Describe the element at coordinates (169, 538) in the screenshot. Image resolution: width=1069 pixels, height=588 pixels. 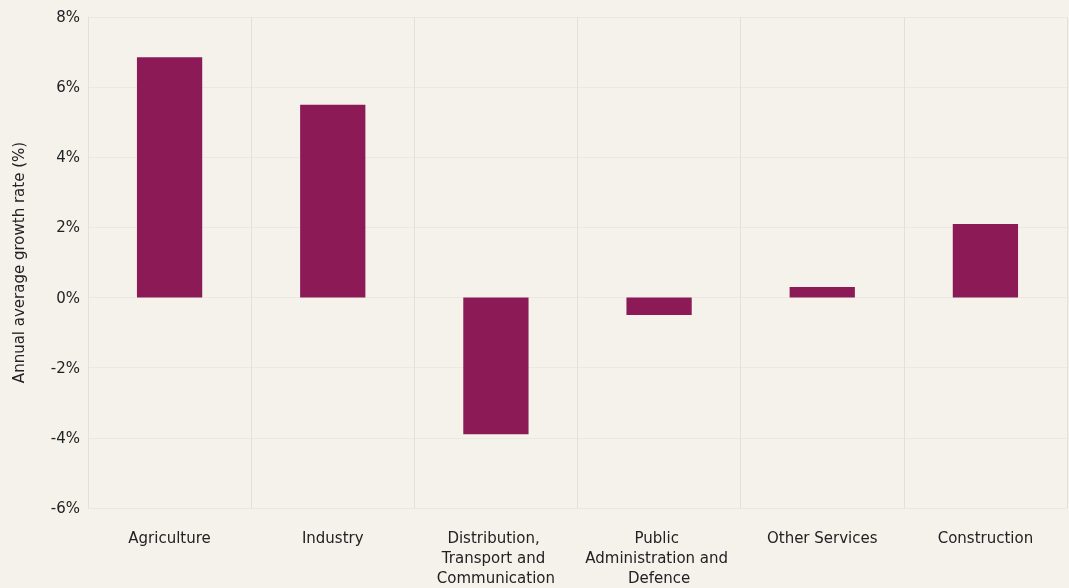
I see `x-tick-label: Agriculture` at that location.